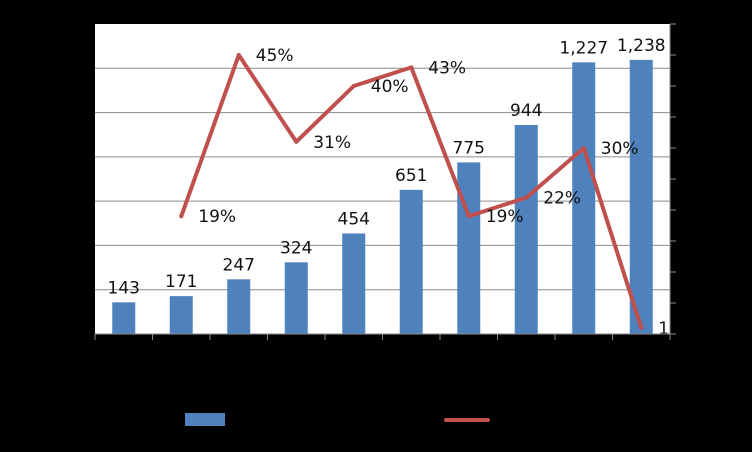 The height and width of the screenshot is (452, 752). I want to click on line-data-label: 30%, so click(620, 149).